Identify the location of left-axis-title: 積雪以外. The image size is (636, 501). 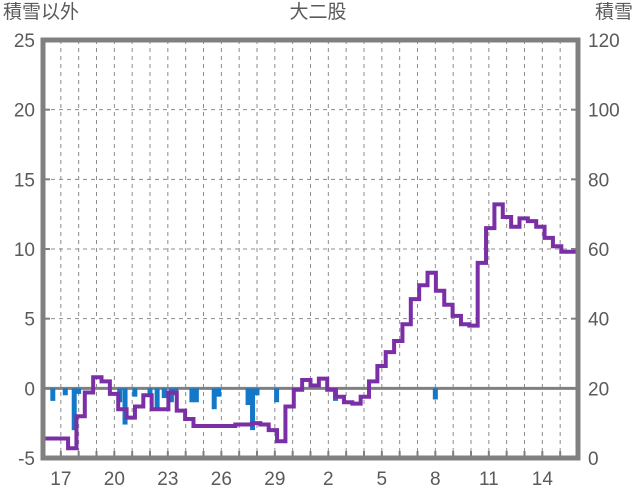
(41, 12).